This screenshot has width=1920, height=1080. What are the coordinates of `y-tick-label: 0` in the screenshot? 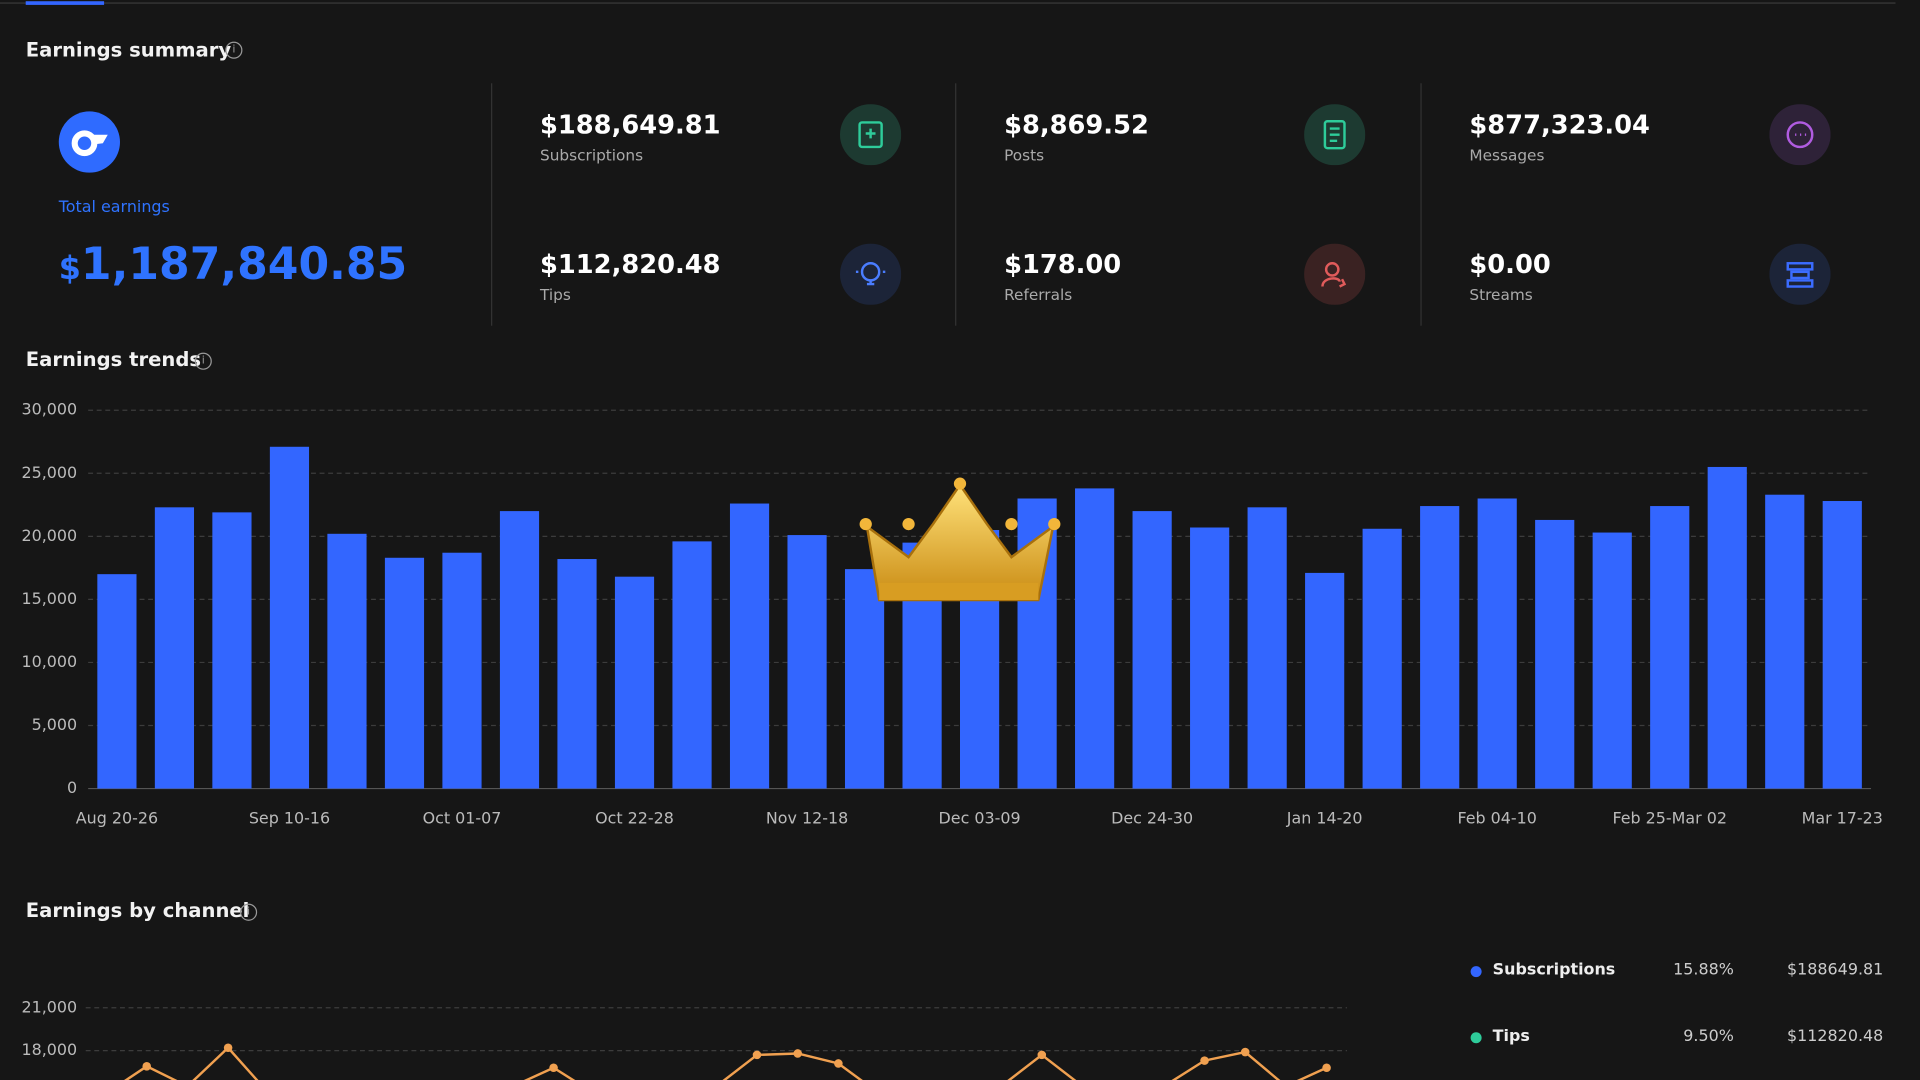 It's located at (72, 787).